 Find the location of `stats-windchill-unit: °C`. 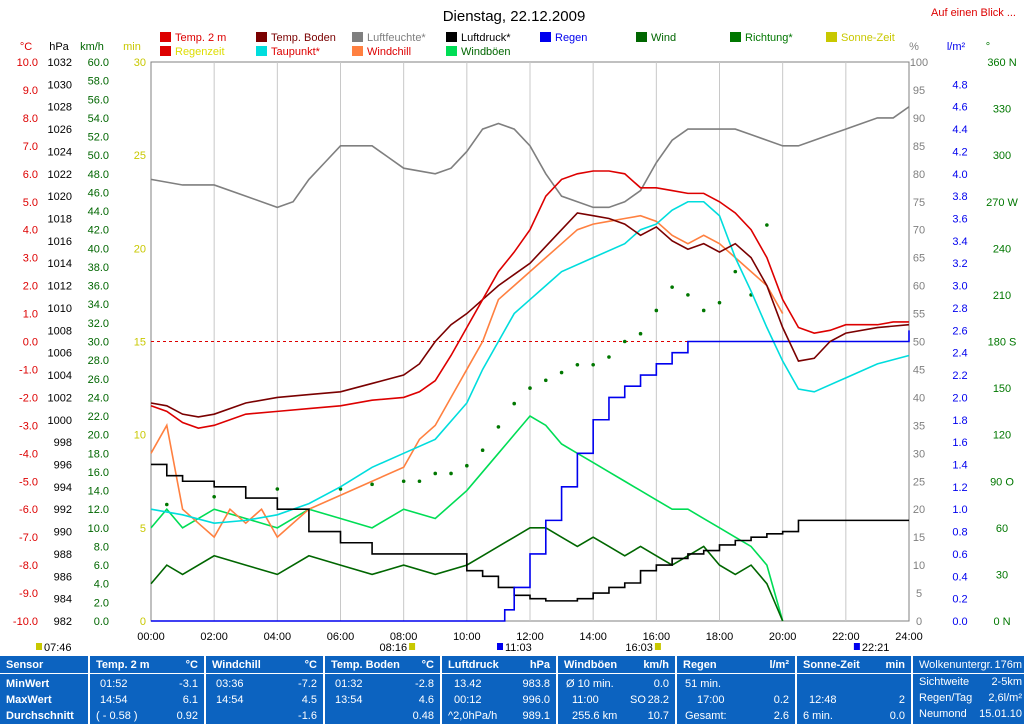

stats-windchill-unit: °C is located at coordinates (310, 665).